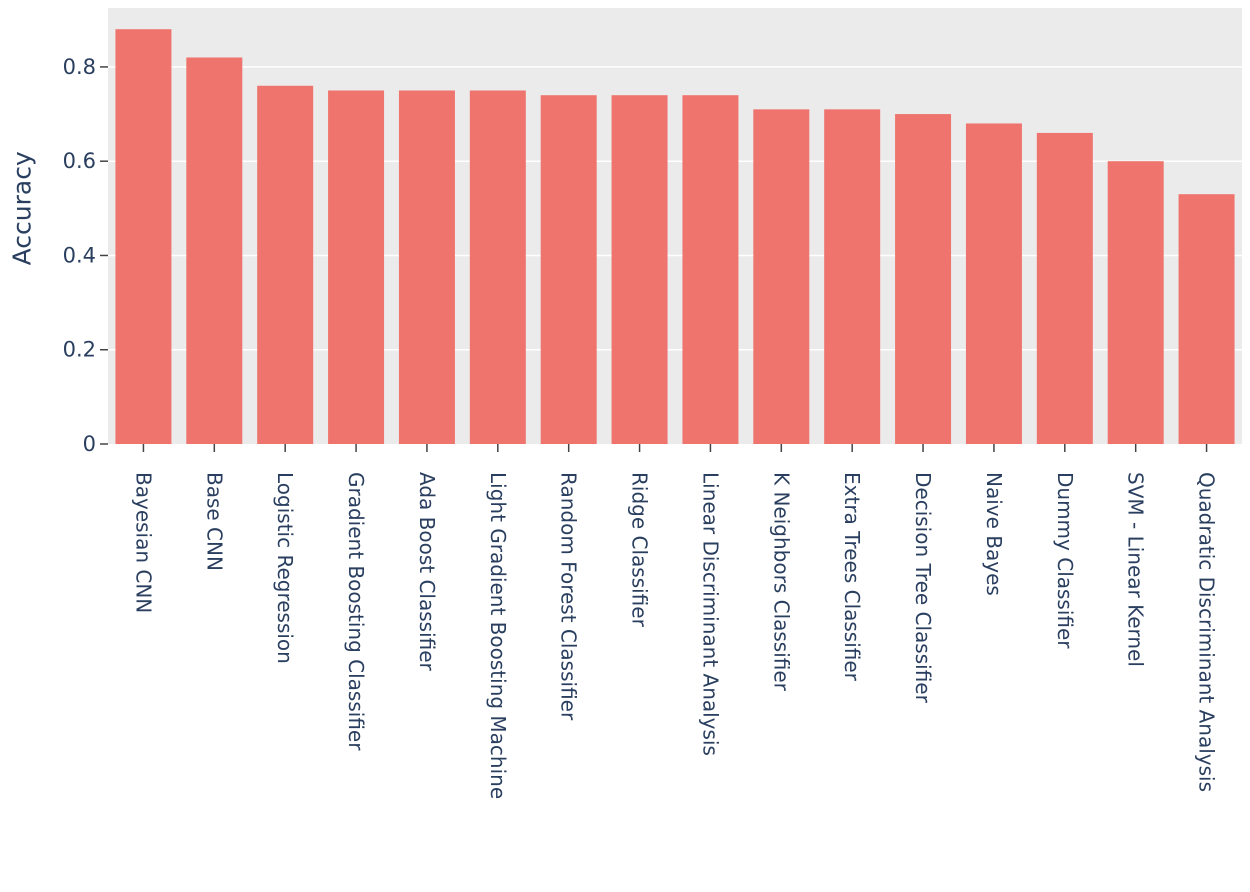 Image resolution: width=1250 pixels, height=892 pixels. I want to click on x-category-label: SVM - Linear Kernel, so click(1136, 569).